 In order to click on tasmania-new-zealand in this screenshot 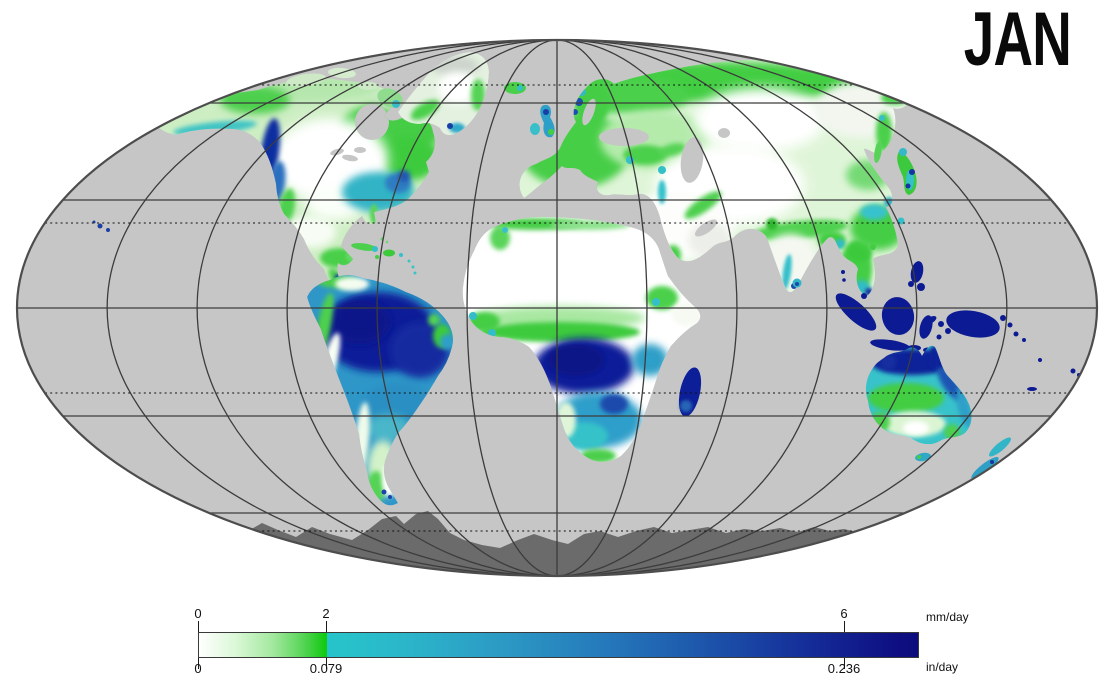, I will do `click(963, 458)`.